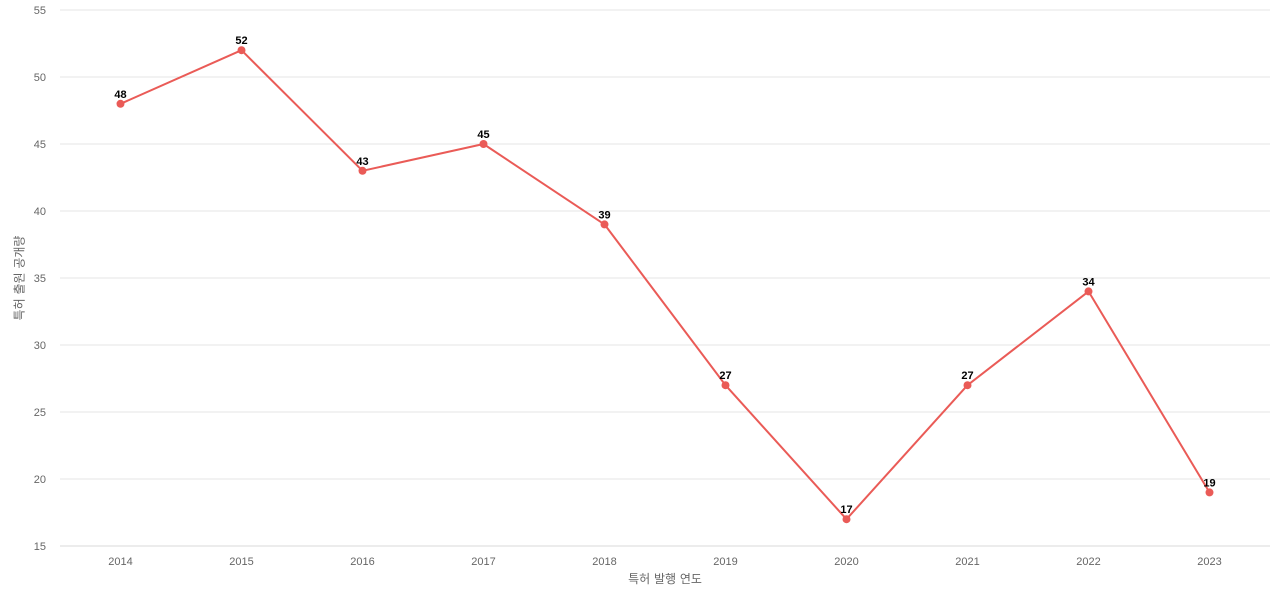  Describe the element at coordinates (40, 145) in the screenshot. I see `y-tick-label: 45` at that location.